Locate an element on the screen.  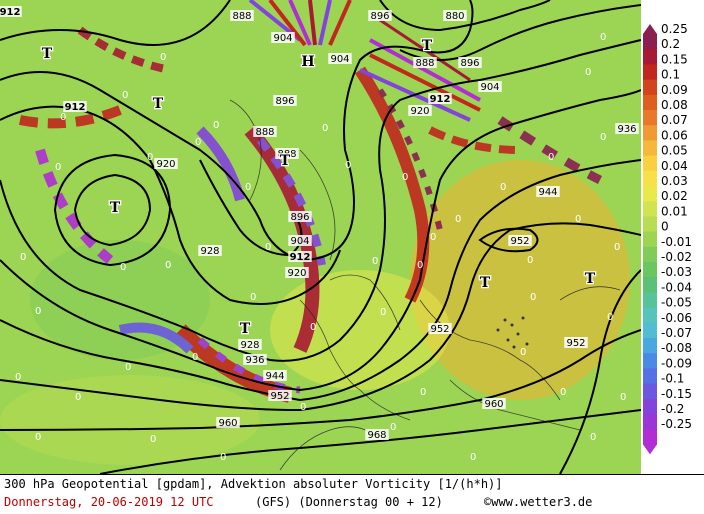
legend-bottom-arrow is located at coordinates (650, 449).